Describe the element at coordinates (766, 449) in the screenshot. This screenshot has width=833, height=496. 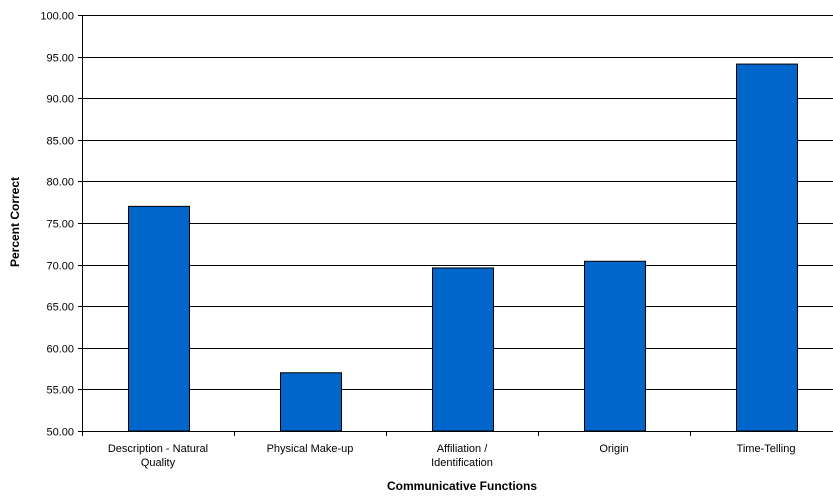
I see `x-tick-label: Time-Telling` at that location.